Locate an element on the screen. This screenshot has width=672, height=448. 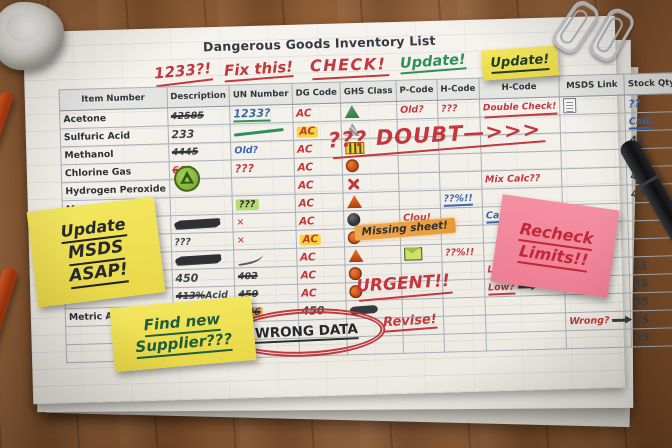
annotation-1233: 1233?! is located at coordinates (183, 71).